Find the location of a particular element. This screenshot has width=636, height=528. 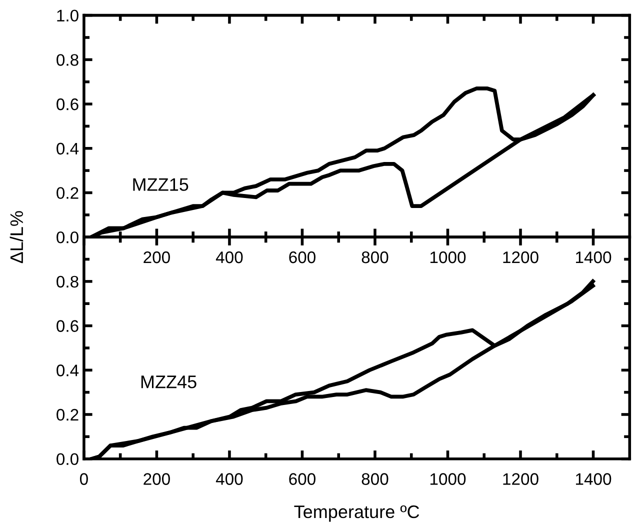

annotation: MZZ45 is located at coordinates (168, 382).